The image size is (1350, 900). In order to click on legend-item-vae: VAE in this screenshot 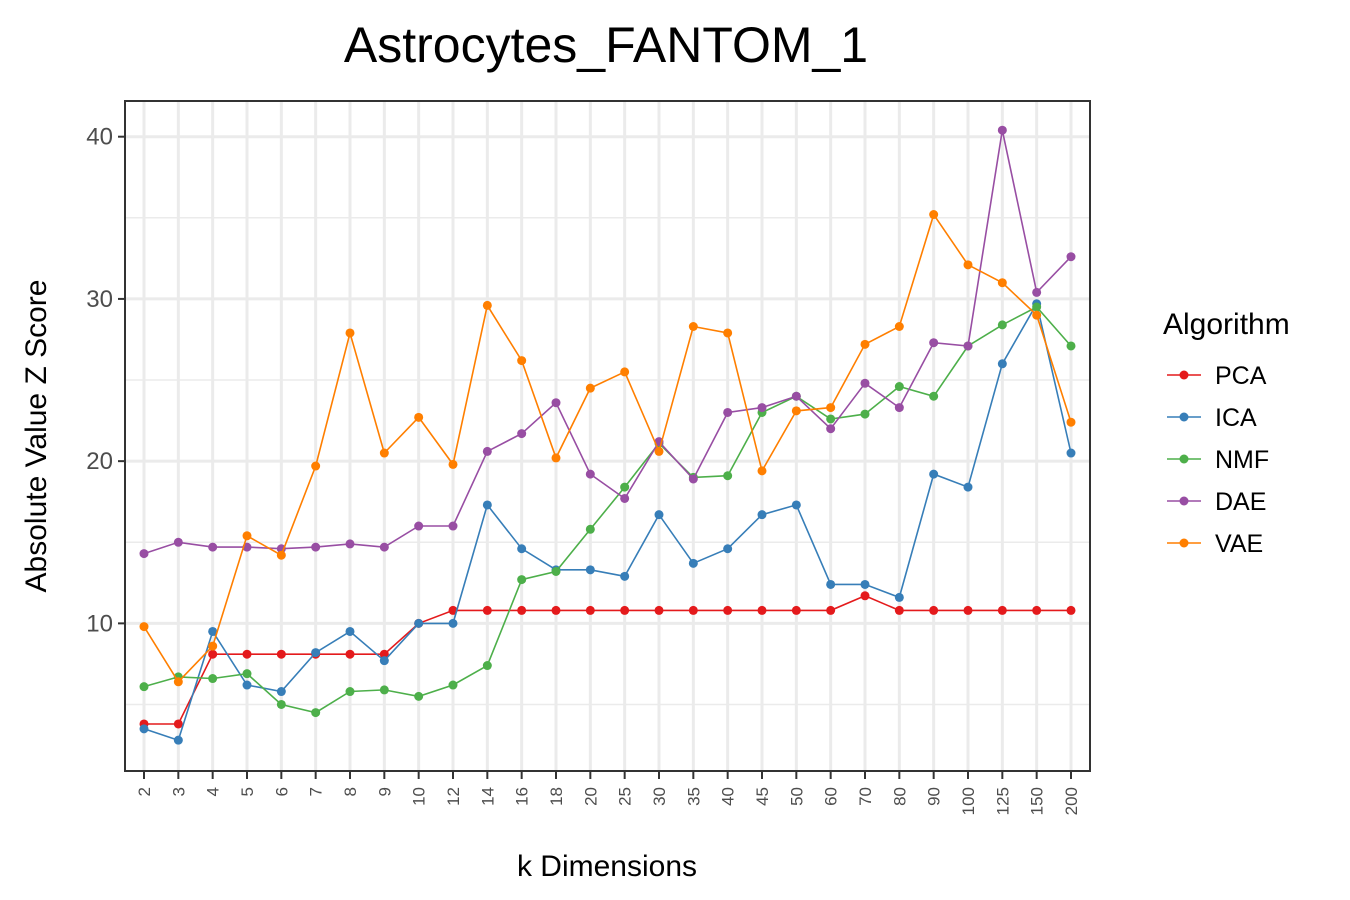, I will do `click(1215, 544)`.